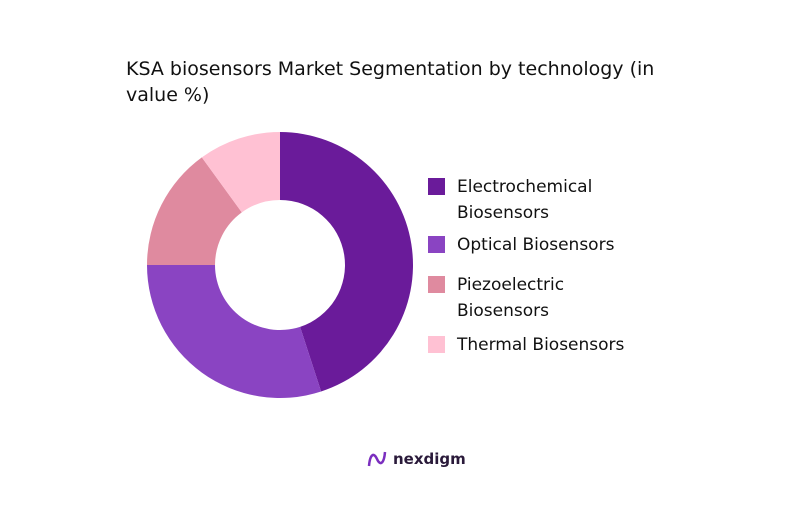 The width and height of the screenshot is (808, 505). What do you see at coordinates (536, 245) in the screenshot?
I see `legend-label: Optical Biosensors` at bounding box center [536, 245].